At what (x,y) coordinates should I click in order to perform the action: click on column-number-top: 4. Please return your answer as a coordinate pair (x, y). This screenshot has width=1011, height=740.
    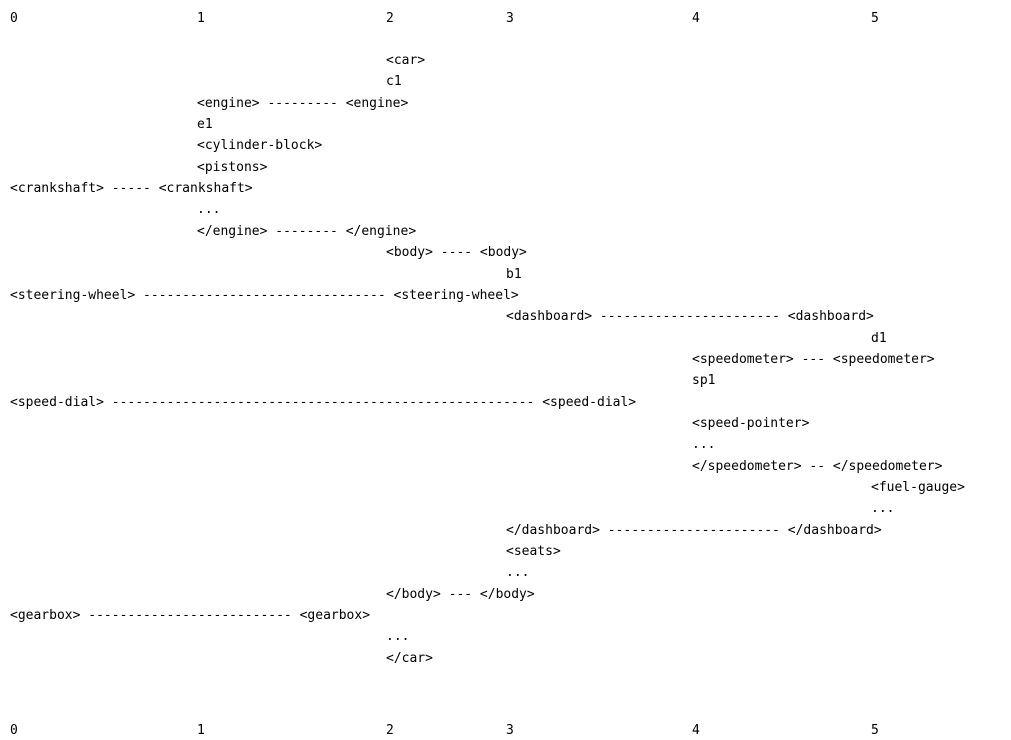
    Looking at the image, I should click on (696, 18).